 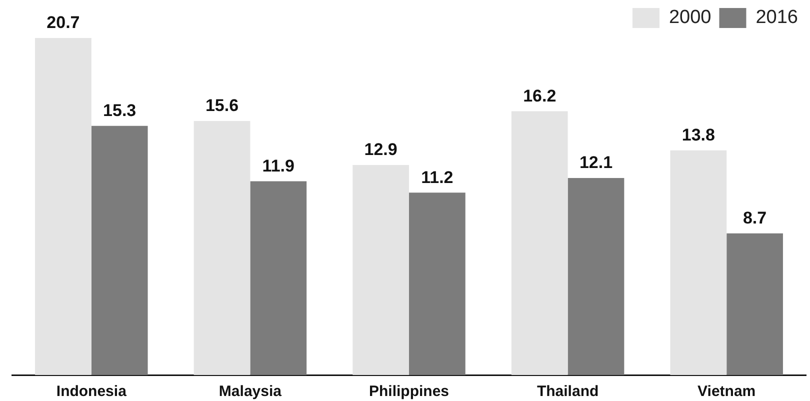 I want to click on data-label: 15.6, so click(x=222, y=106).